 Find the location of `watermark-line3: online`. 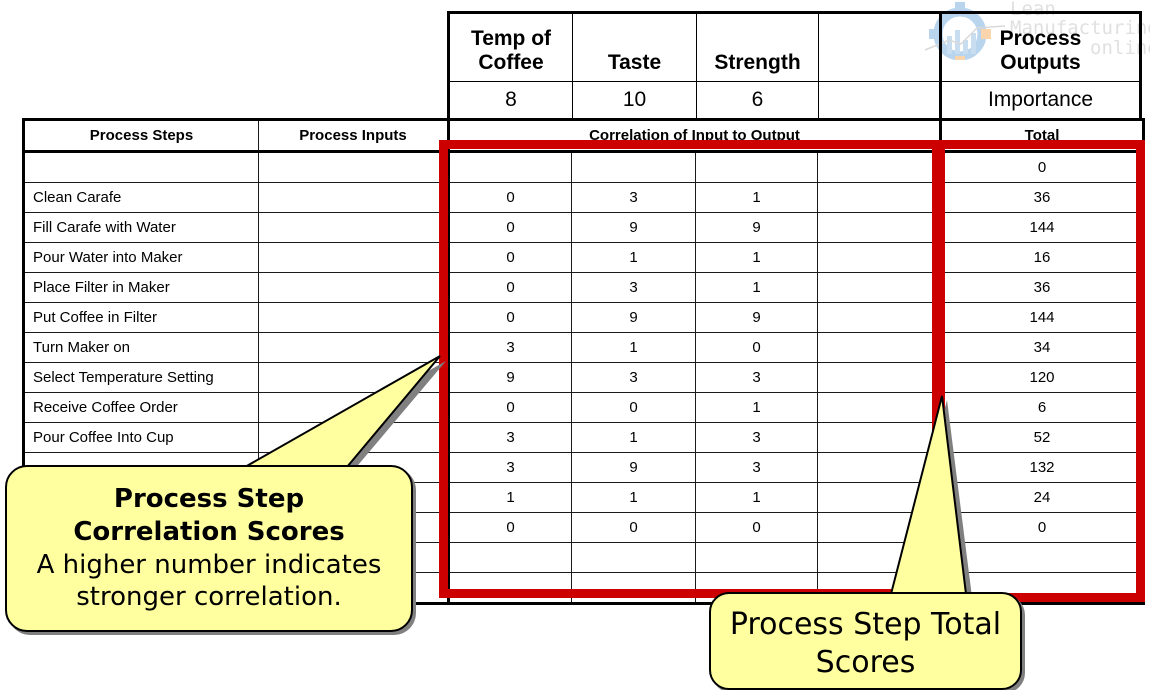

watermark-line3: online is located at coordinates (1120, 48).